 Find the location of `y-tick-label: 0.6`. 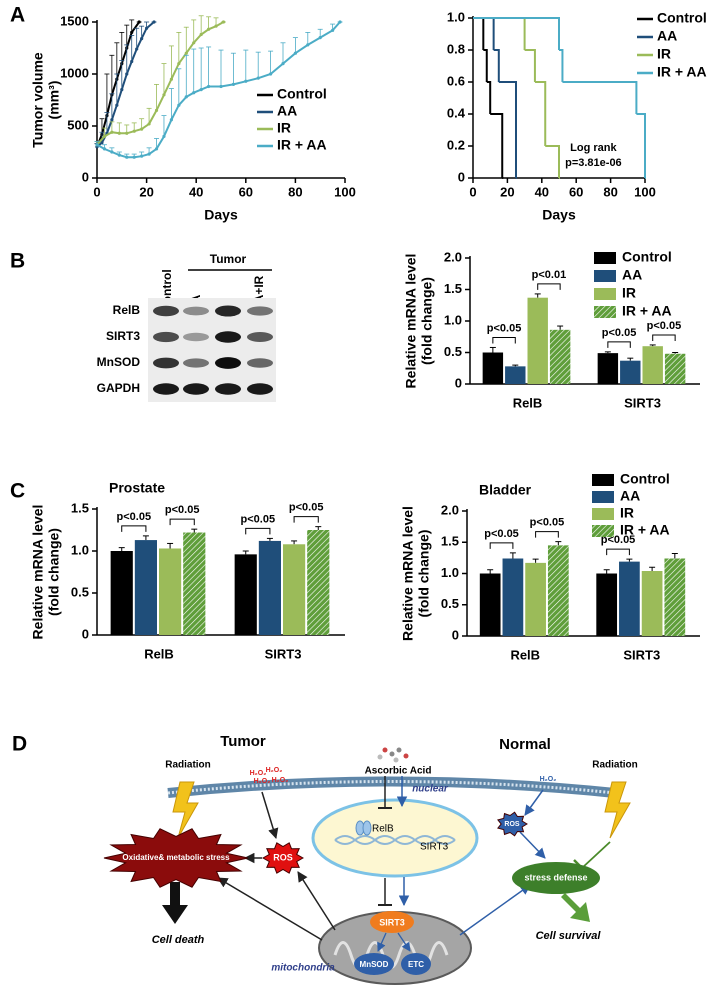

y-tick-label: 0.6 is located at coordinates (456, 80).